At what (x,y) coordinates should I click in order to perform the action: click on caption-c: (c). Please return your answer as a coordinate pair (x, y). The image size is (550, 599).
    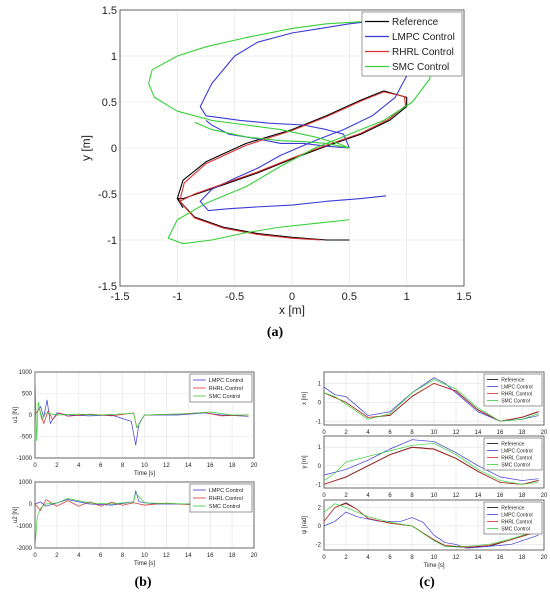
    Looking at the image, I should click on (427, 582).